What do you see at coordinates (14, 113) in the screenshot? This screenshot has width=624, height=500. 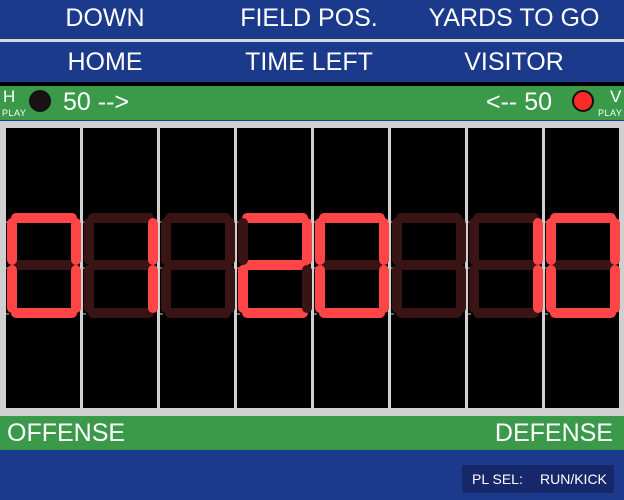 I see `home-play-label: PLAY` at bounding box center [14, 113].